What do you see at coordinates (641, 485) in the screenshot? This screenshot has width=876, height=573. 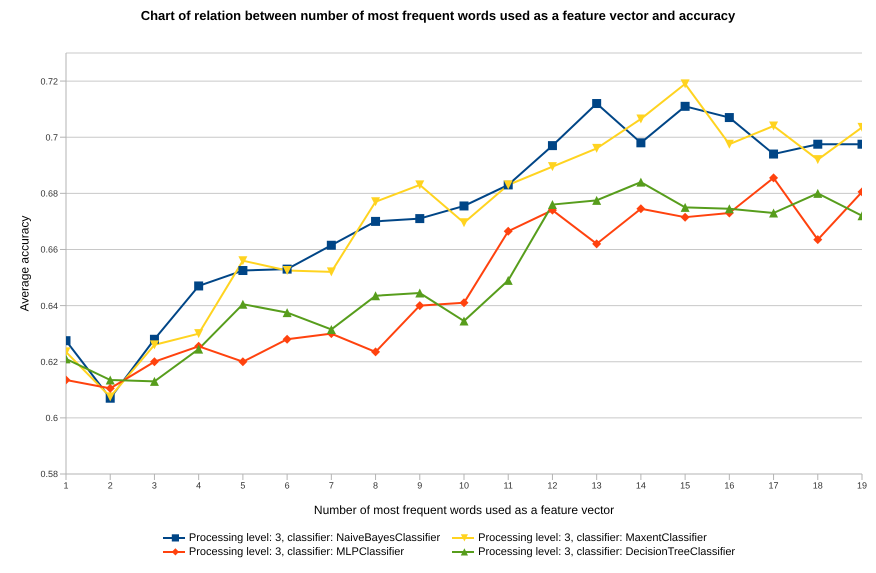 I see `x-tick-label: 14` at bounding box center [641, 485].